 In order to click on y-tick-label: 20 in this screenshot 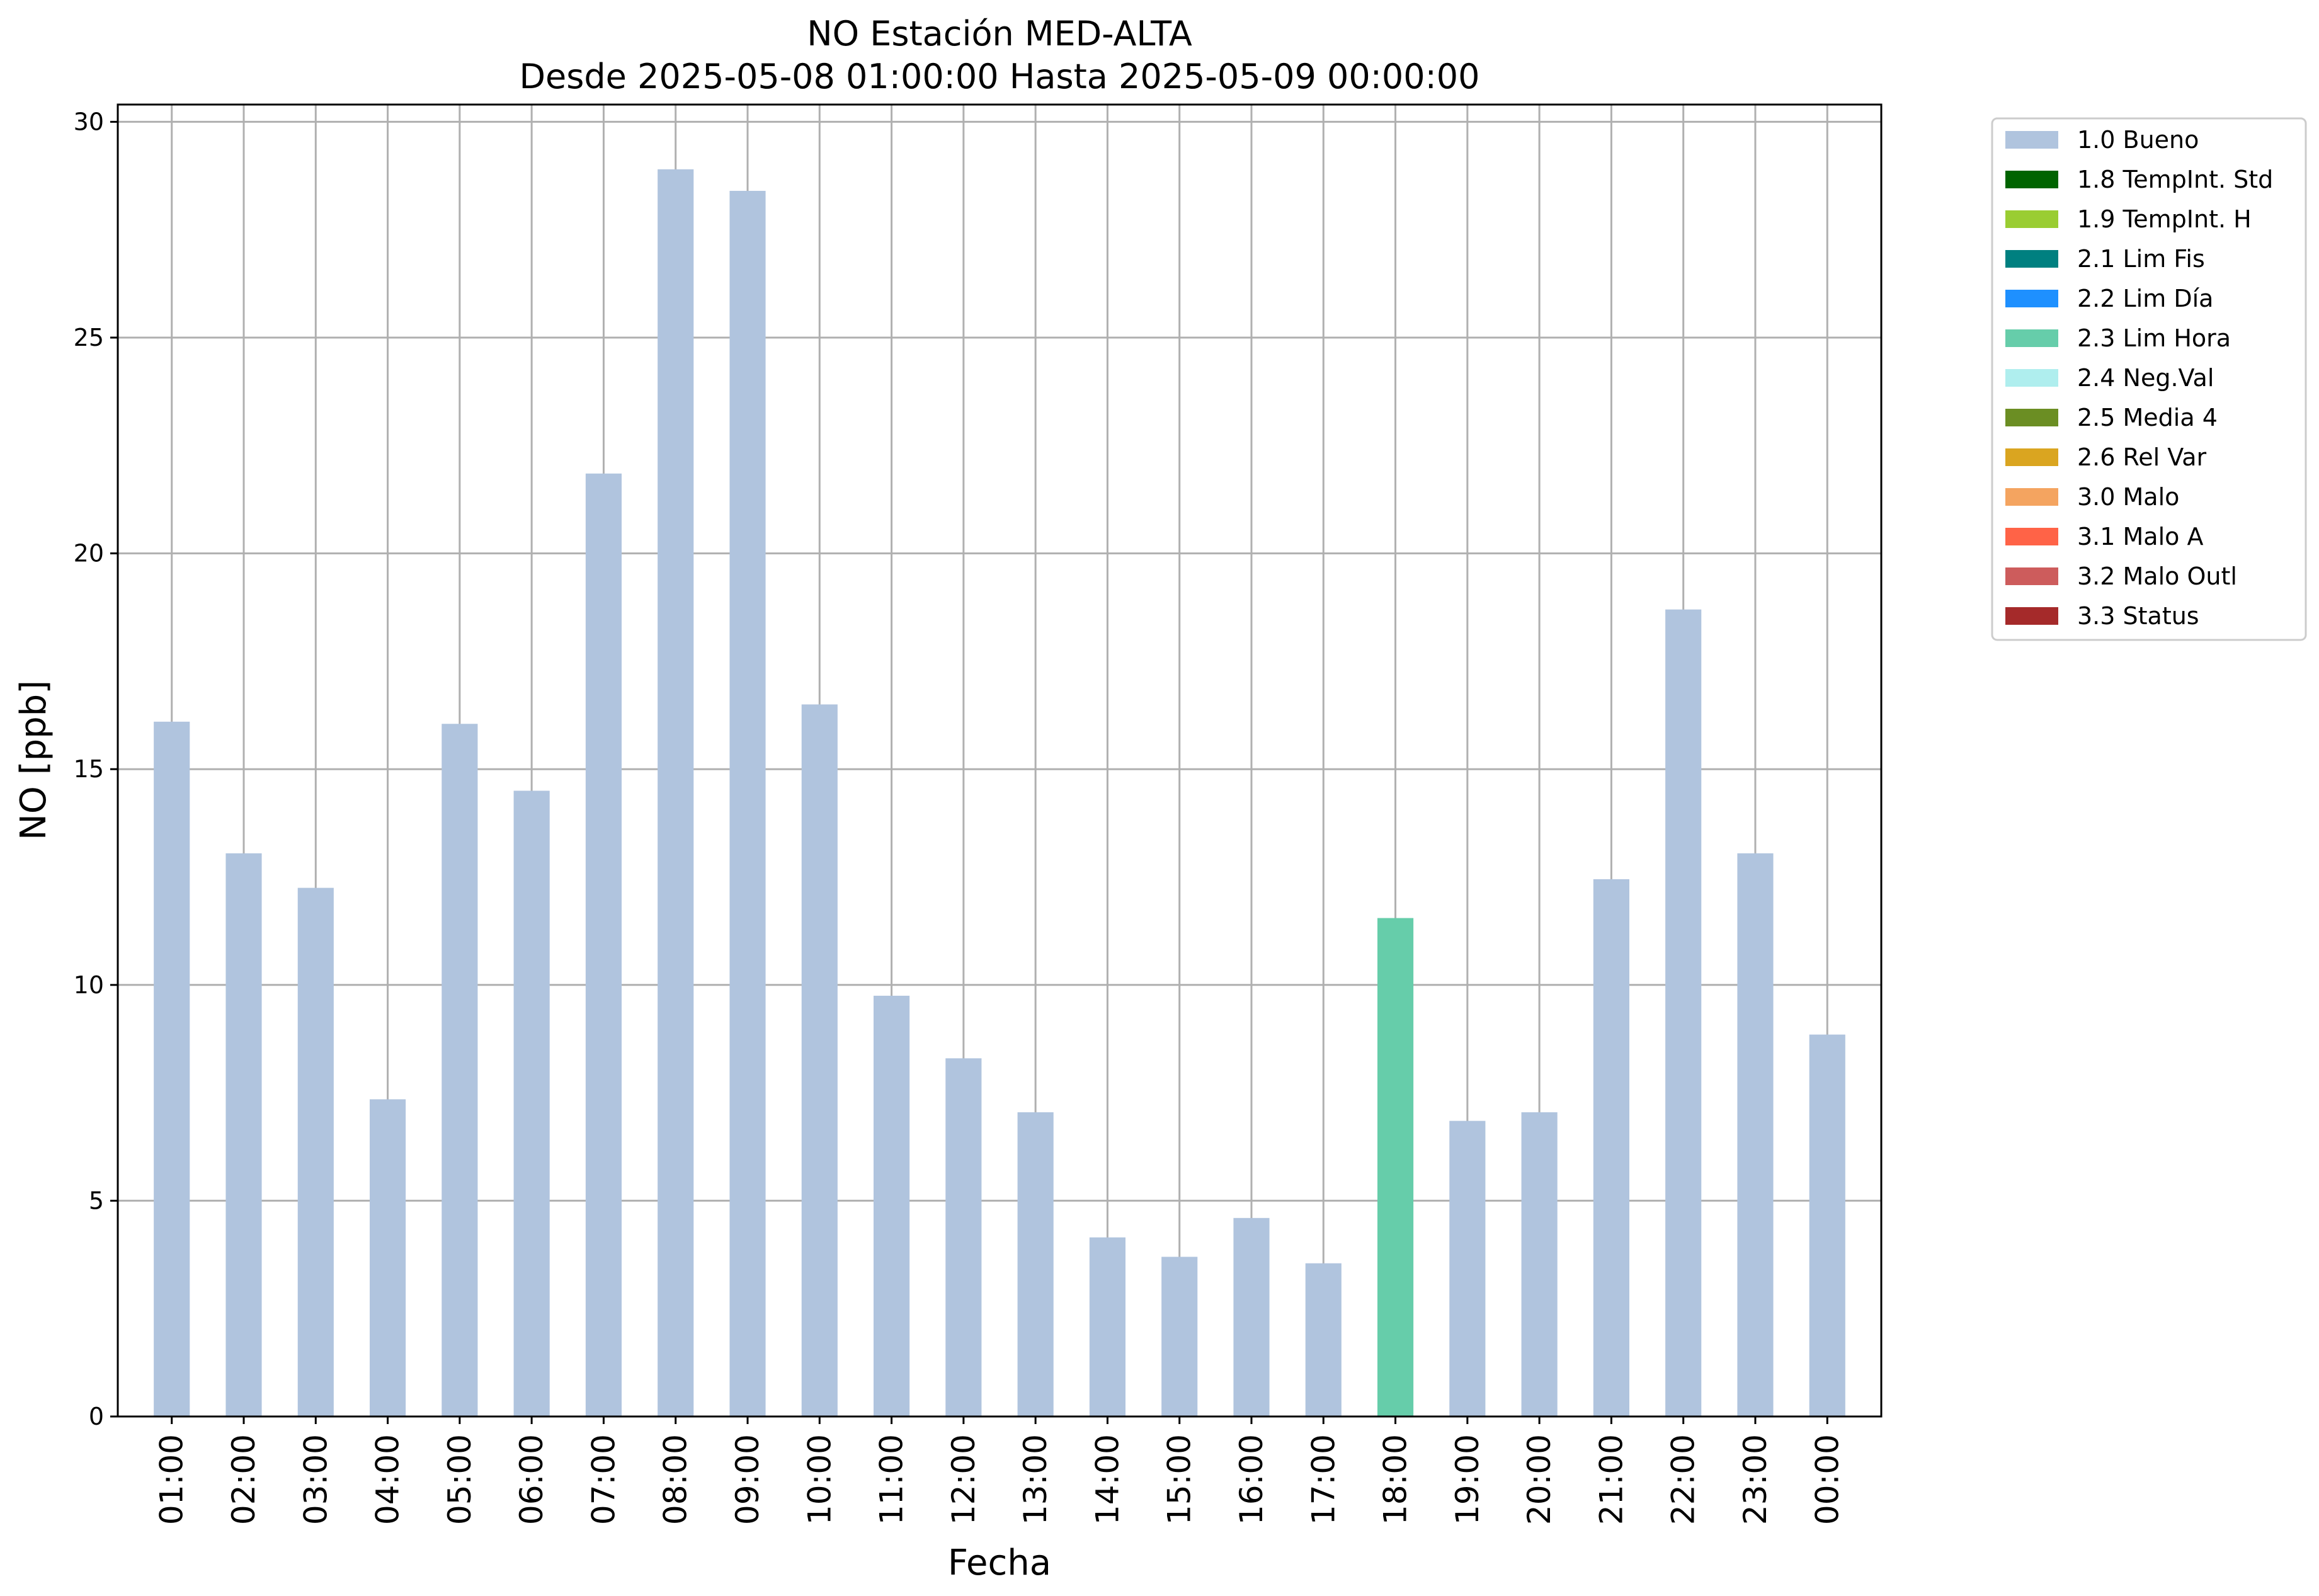, I will do `click(89, 553)`.